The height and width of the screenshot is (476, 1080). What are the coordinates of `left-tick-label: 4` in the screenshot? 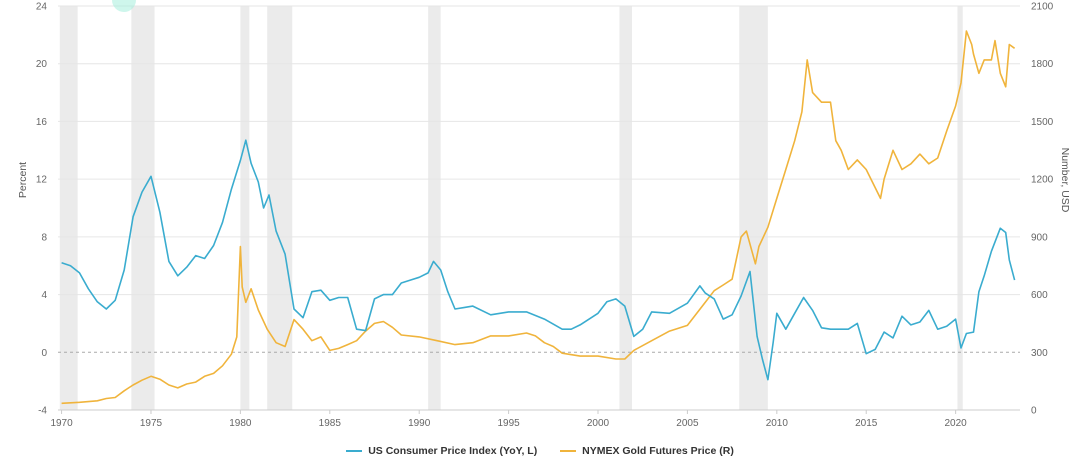 It's located at (44, 295).